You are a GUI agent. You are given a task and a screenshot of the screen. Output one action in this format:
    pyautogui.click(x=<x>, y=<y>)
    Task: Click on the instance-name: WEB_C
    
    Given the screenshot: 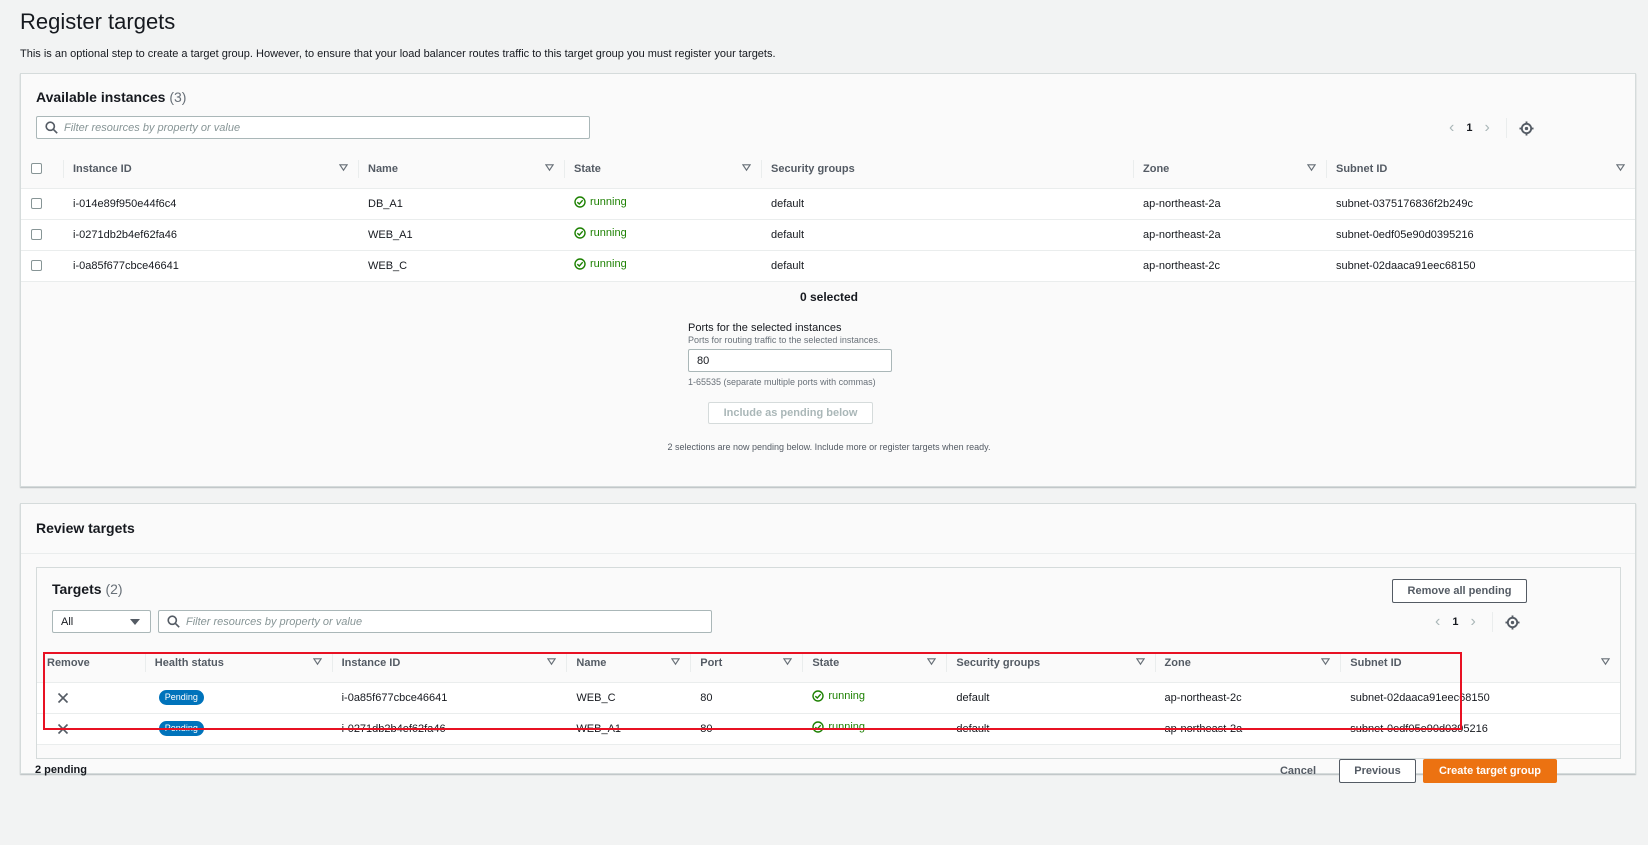 What is the action you would take?
    pyautogui.click(x=461, y=266)
    